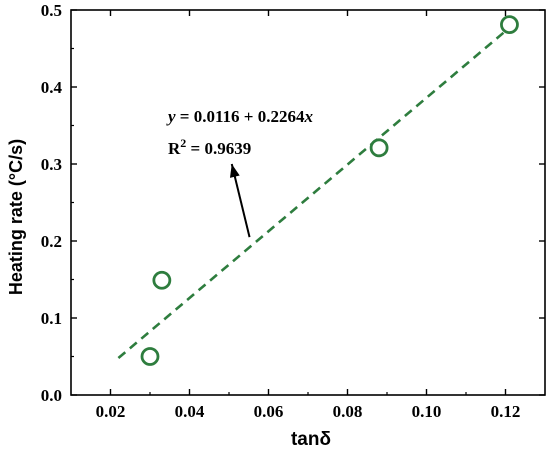  Describe the element at coordinates (240, 200) in the screenshot. I see `annotation-arrow-layer` at that location.